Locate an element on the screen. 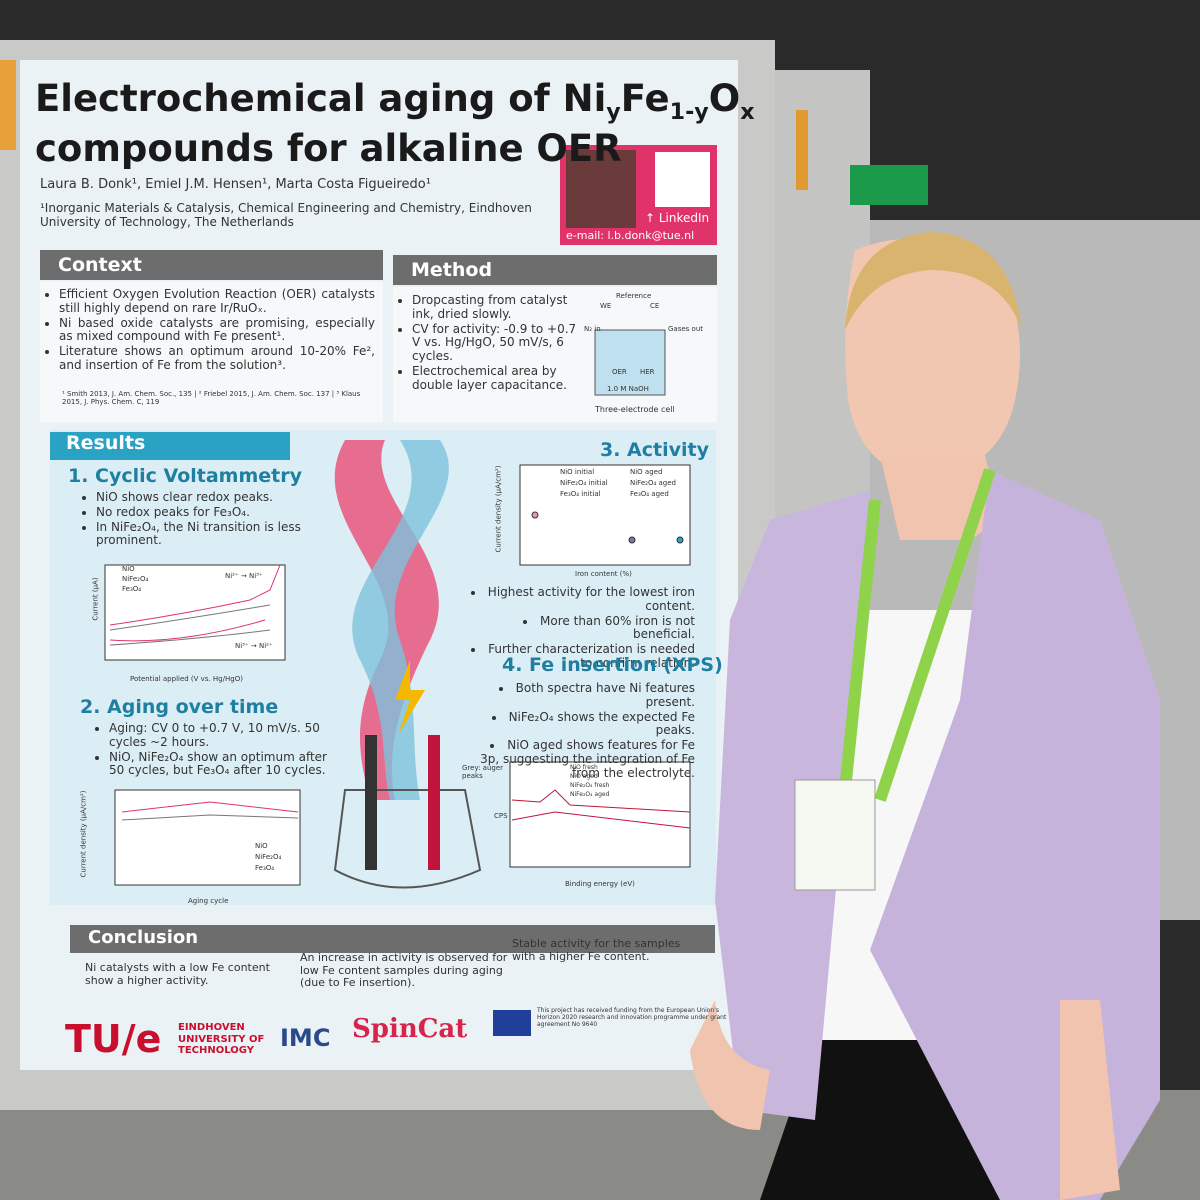 The height and width of the screenshot is (1200, 1200). o2-ribbon is located at coordinates (386, 620).